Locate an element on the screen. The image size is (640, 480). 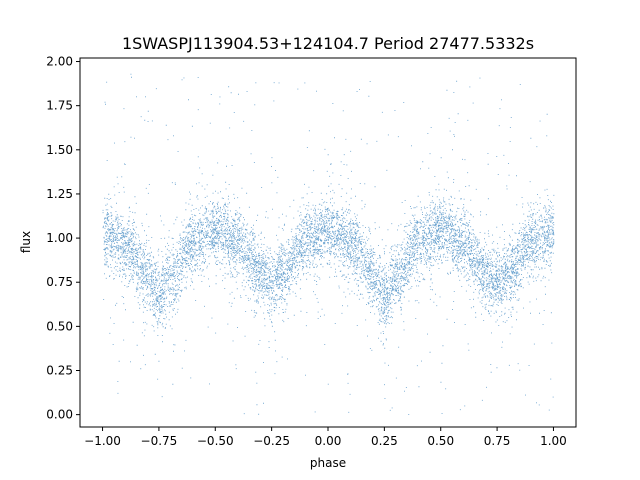
y-tick-label: 0.75 is located at coordinates (59, 282).